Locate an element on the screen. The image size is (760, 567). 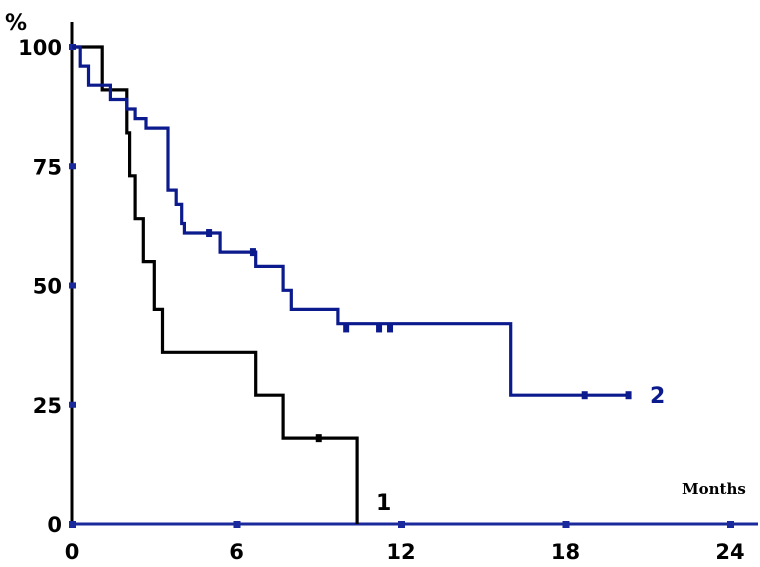
x-tick-label-24: 24 is located at coordinates (729, 552).